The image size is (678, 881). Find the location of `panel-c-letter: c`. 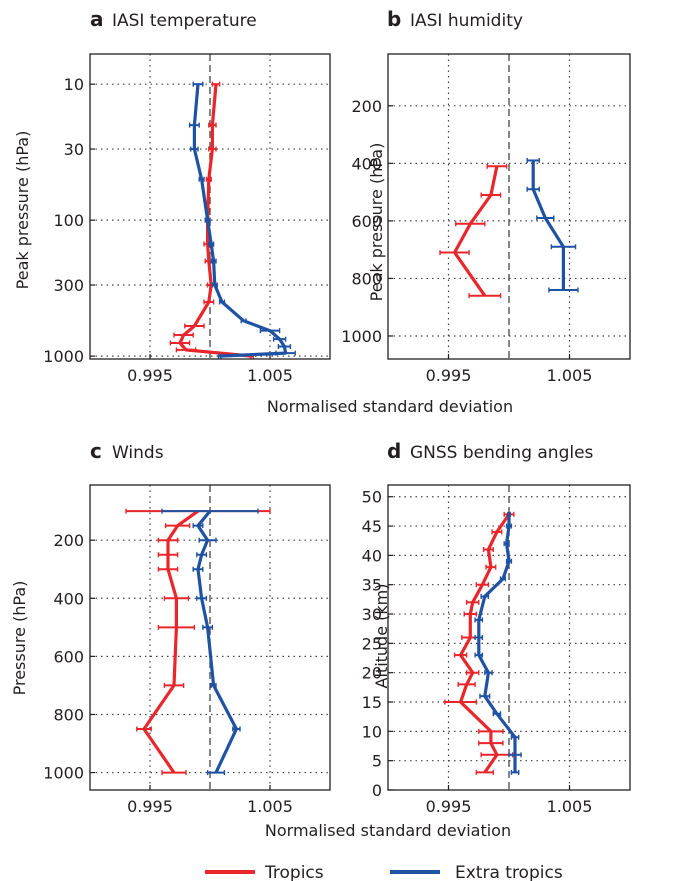

panel-c-letter: c is located at coordinates (96, 451).